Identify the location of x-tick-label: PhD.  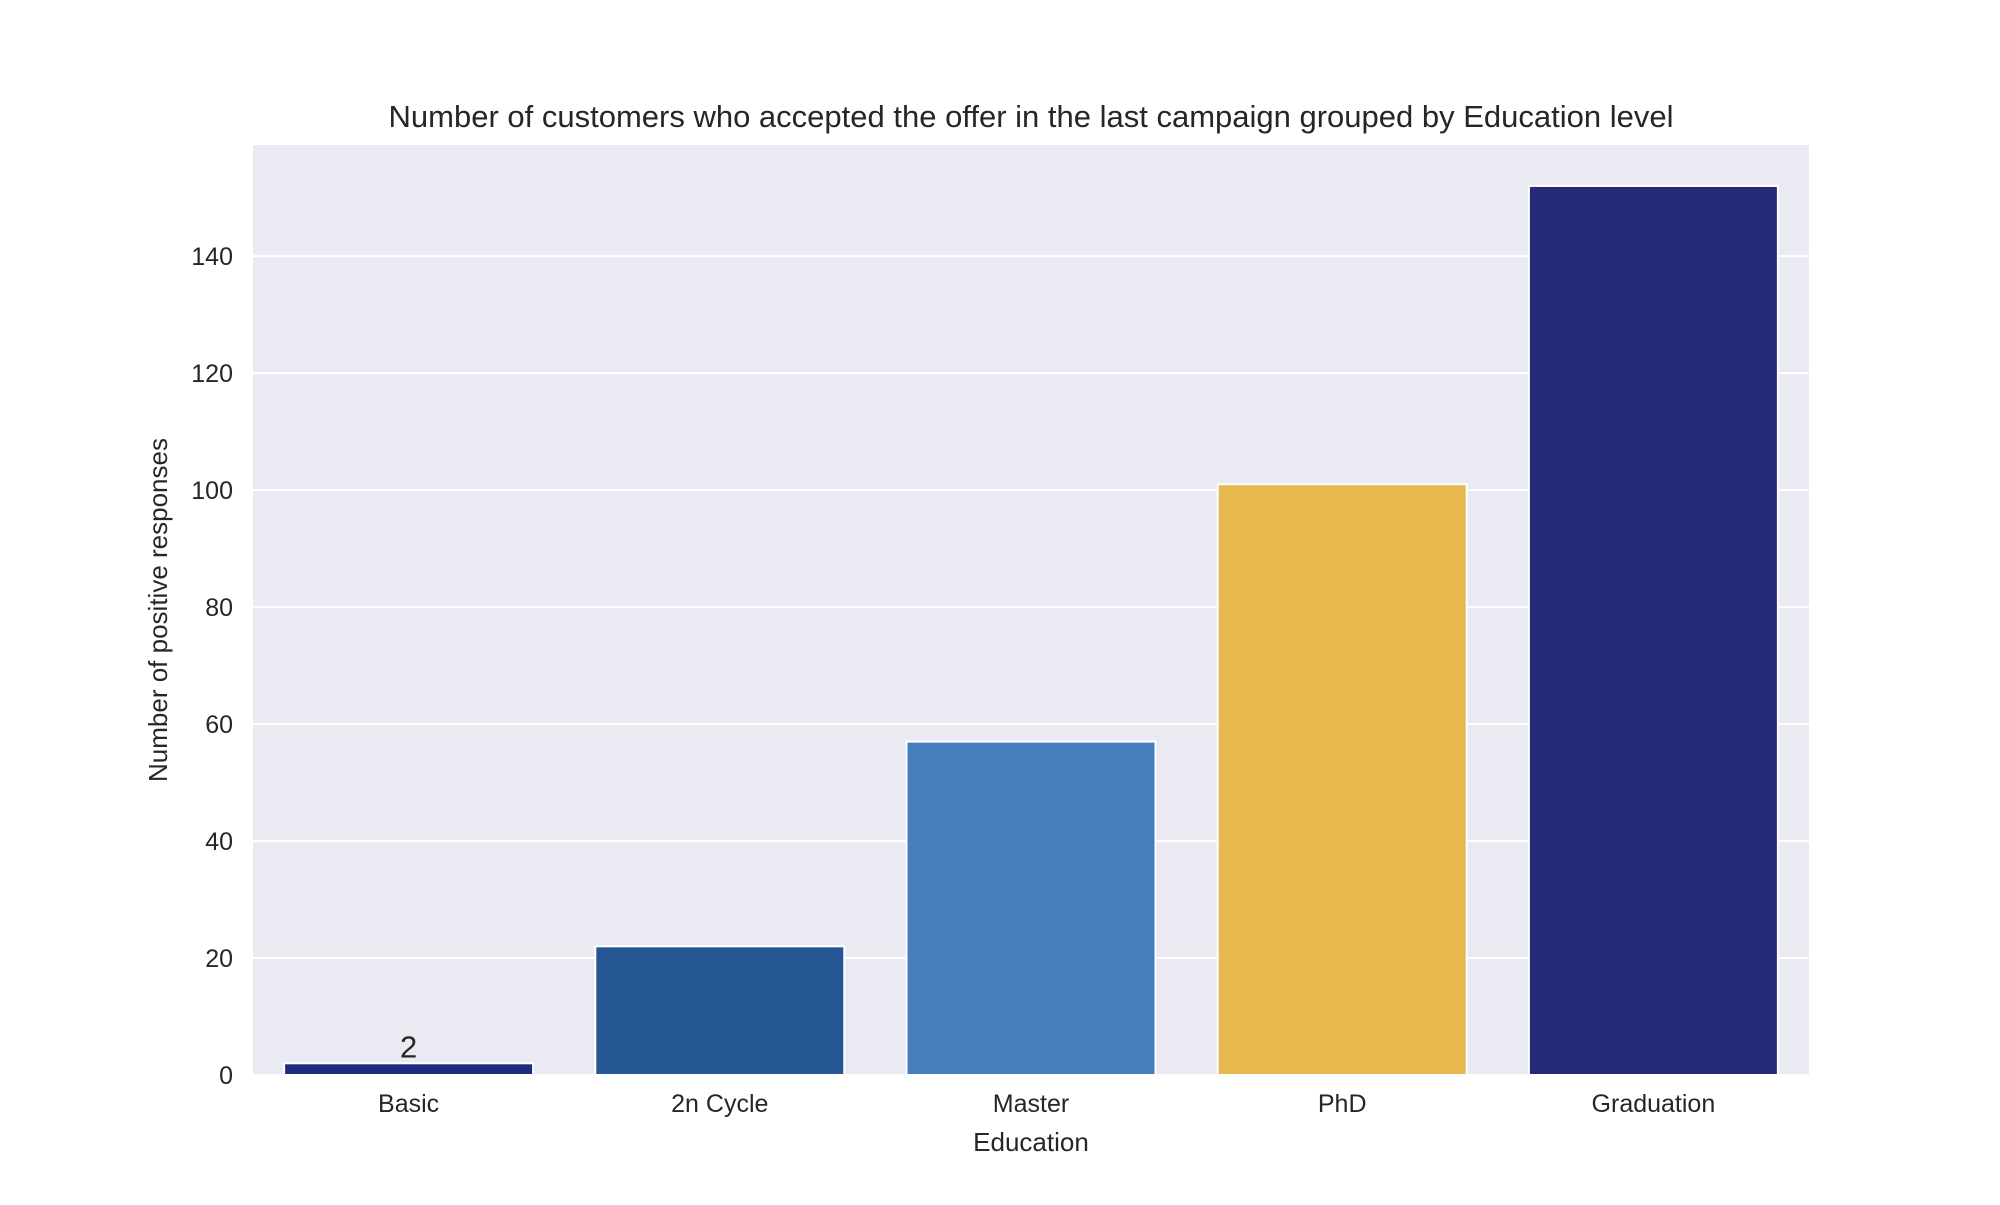
(1342, 1104).